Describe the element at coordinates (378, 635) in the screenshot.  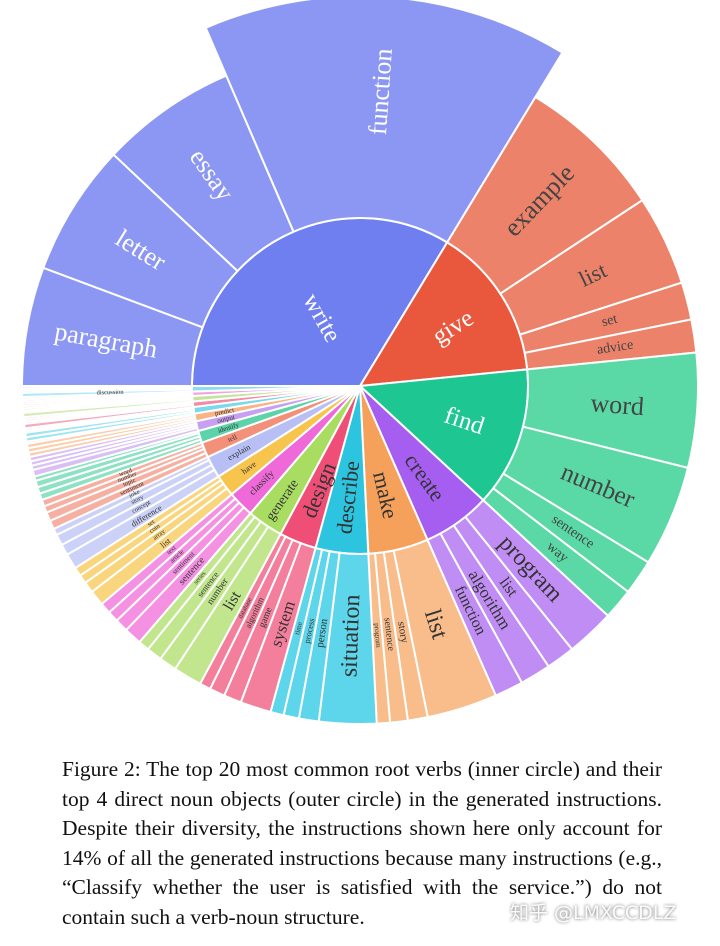
I see `noun-label-make-program: program` at that location.